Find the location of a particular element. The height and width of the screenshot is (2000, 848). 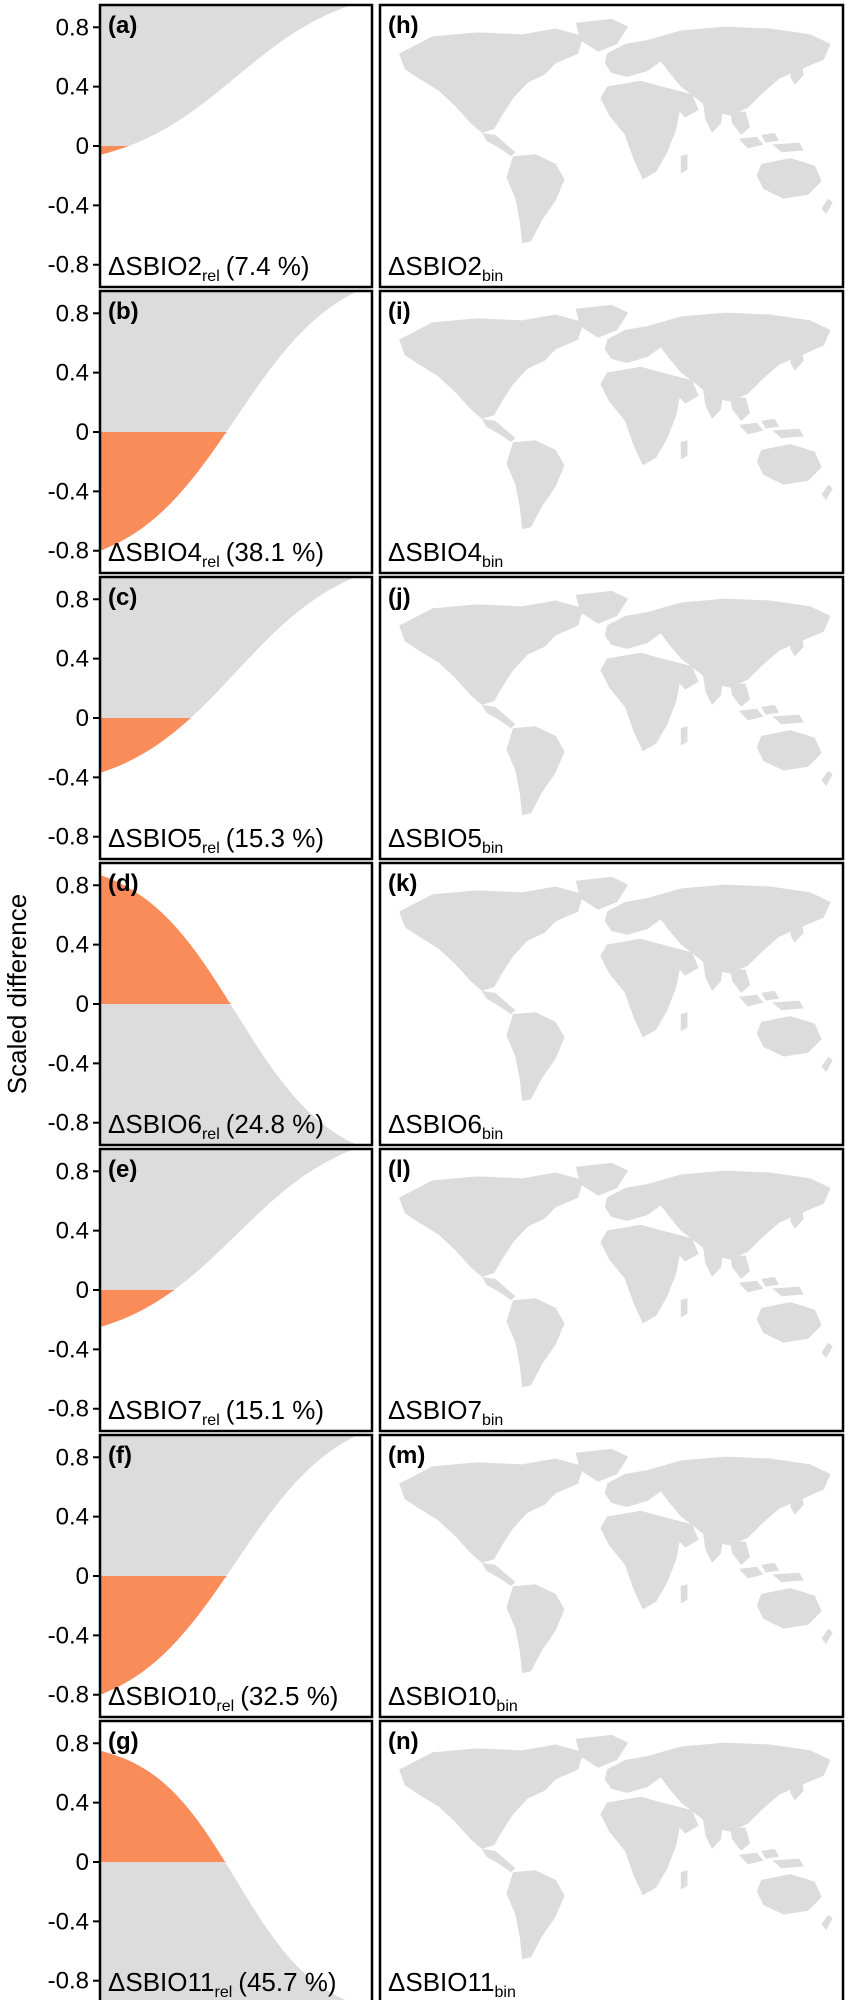

cdf-panel: 0.8 0.4 0 -0.4 -0.8 (b) ΔSBIO4rel (38.1 %) is located at coordinates (211, 432).